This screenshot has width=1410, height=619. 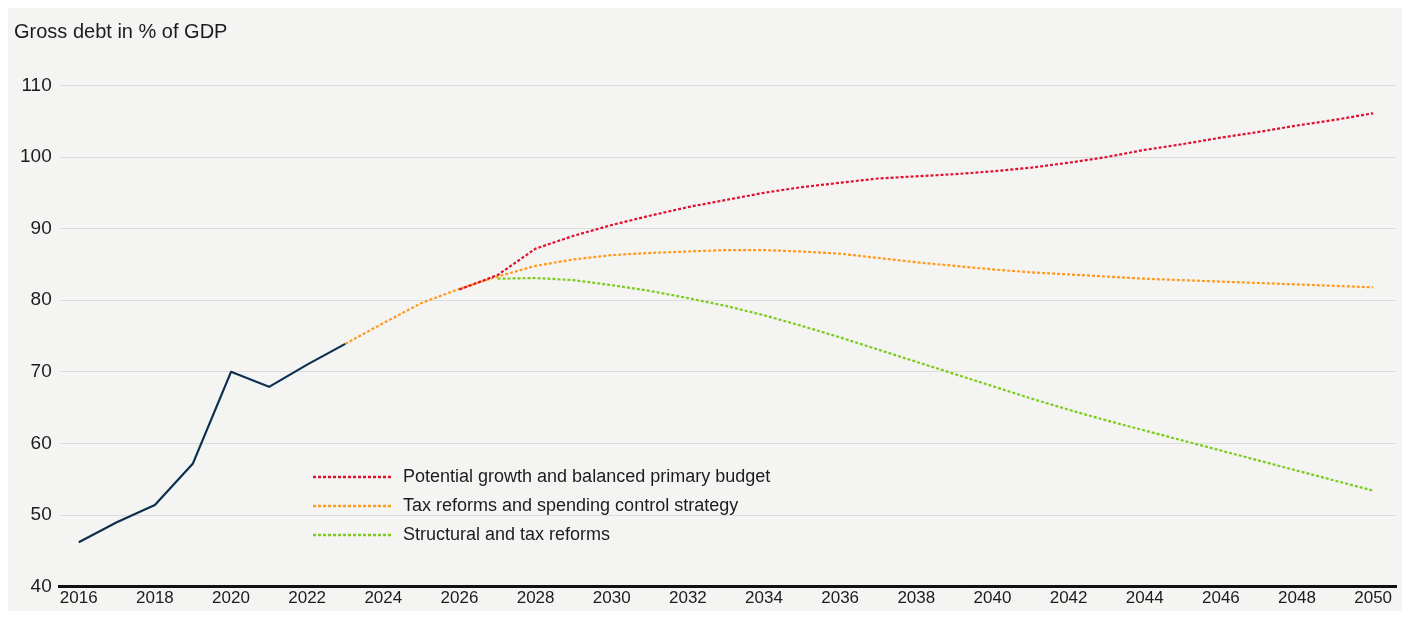 I want to click on x-tick-label: 2024, so click(x=383, y=598).